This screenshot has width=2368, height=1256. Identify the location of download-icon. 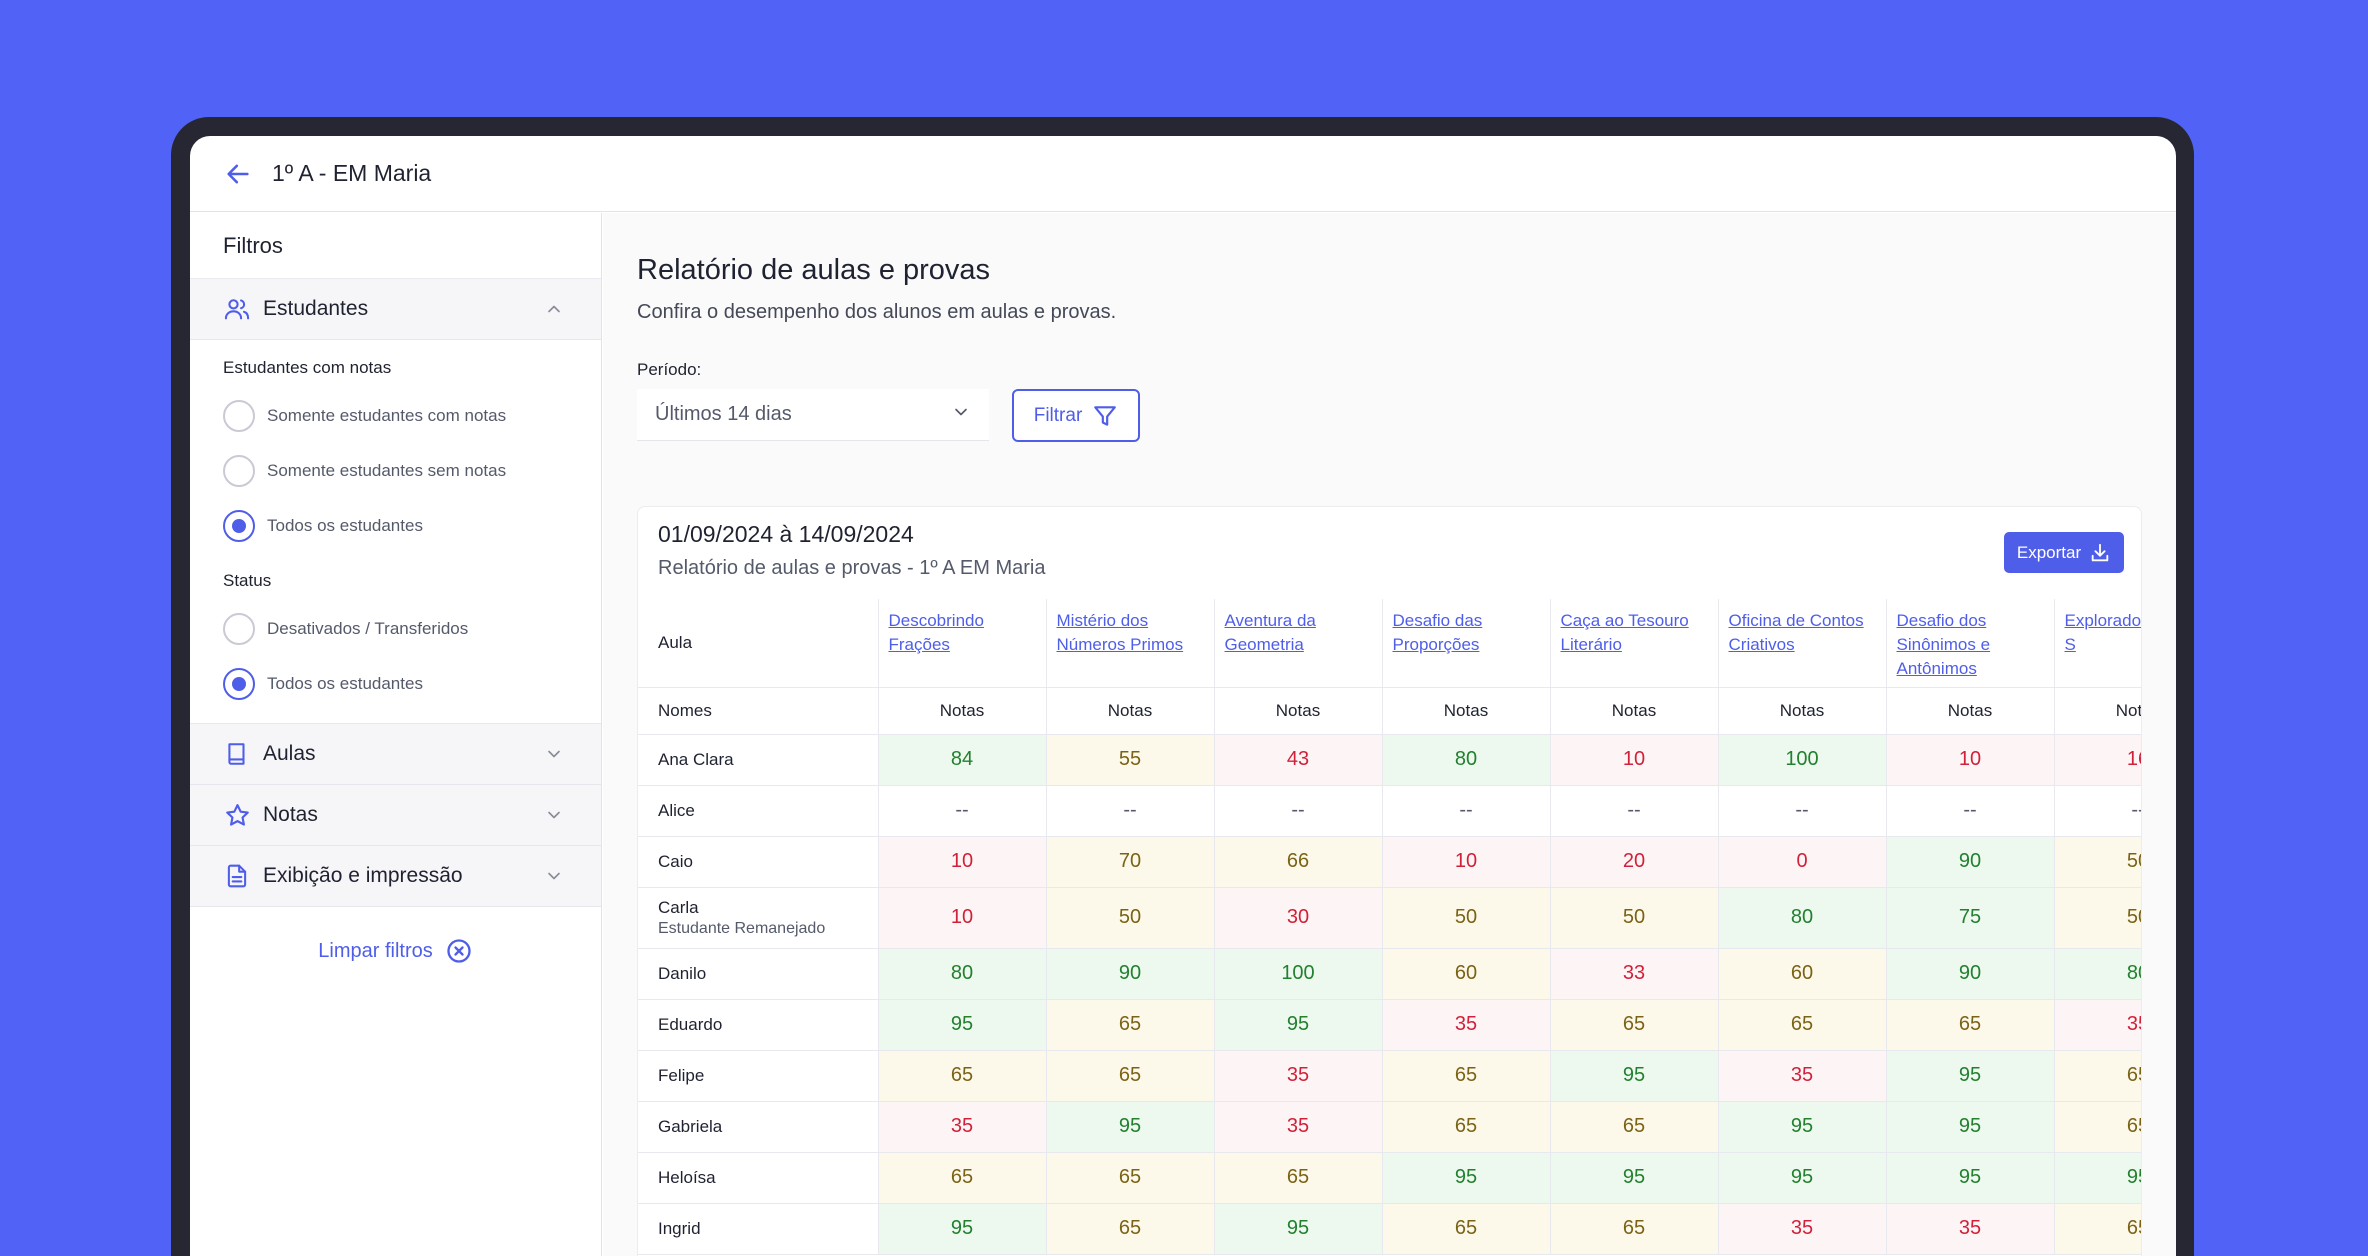
(2100, 553).